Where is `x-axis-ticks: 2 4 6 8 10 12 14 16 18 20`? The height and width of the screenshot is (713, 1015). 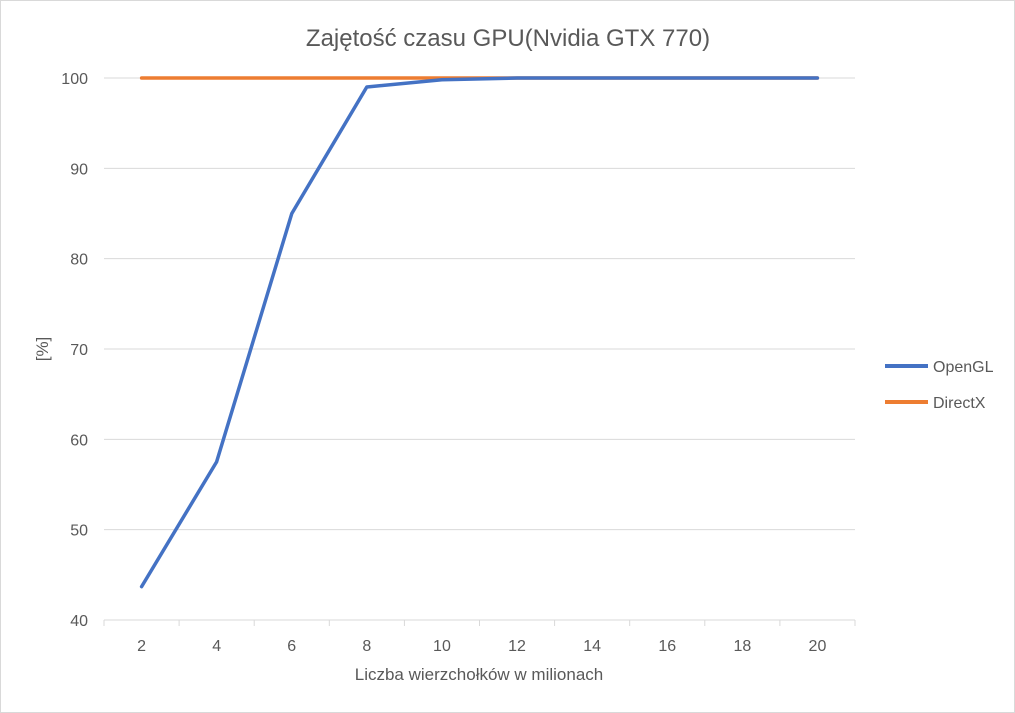
x-axis-ticks: 2 4 6 8 10 12 14 16 18 20 is located at coordinates (481, 646).